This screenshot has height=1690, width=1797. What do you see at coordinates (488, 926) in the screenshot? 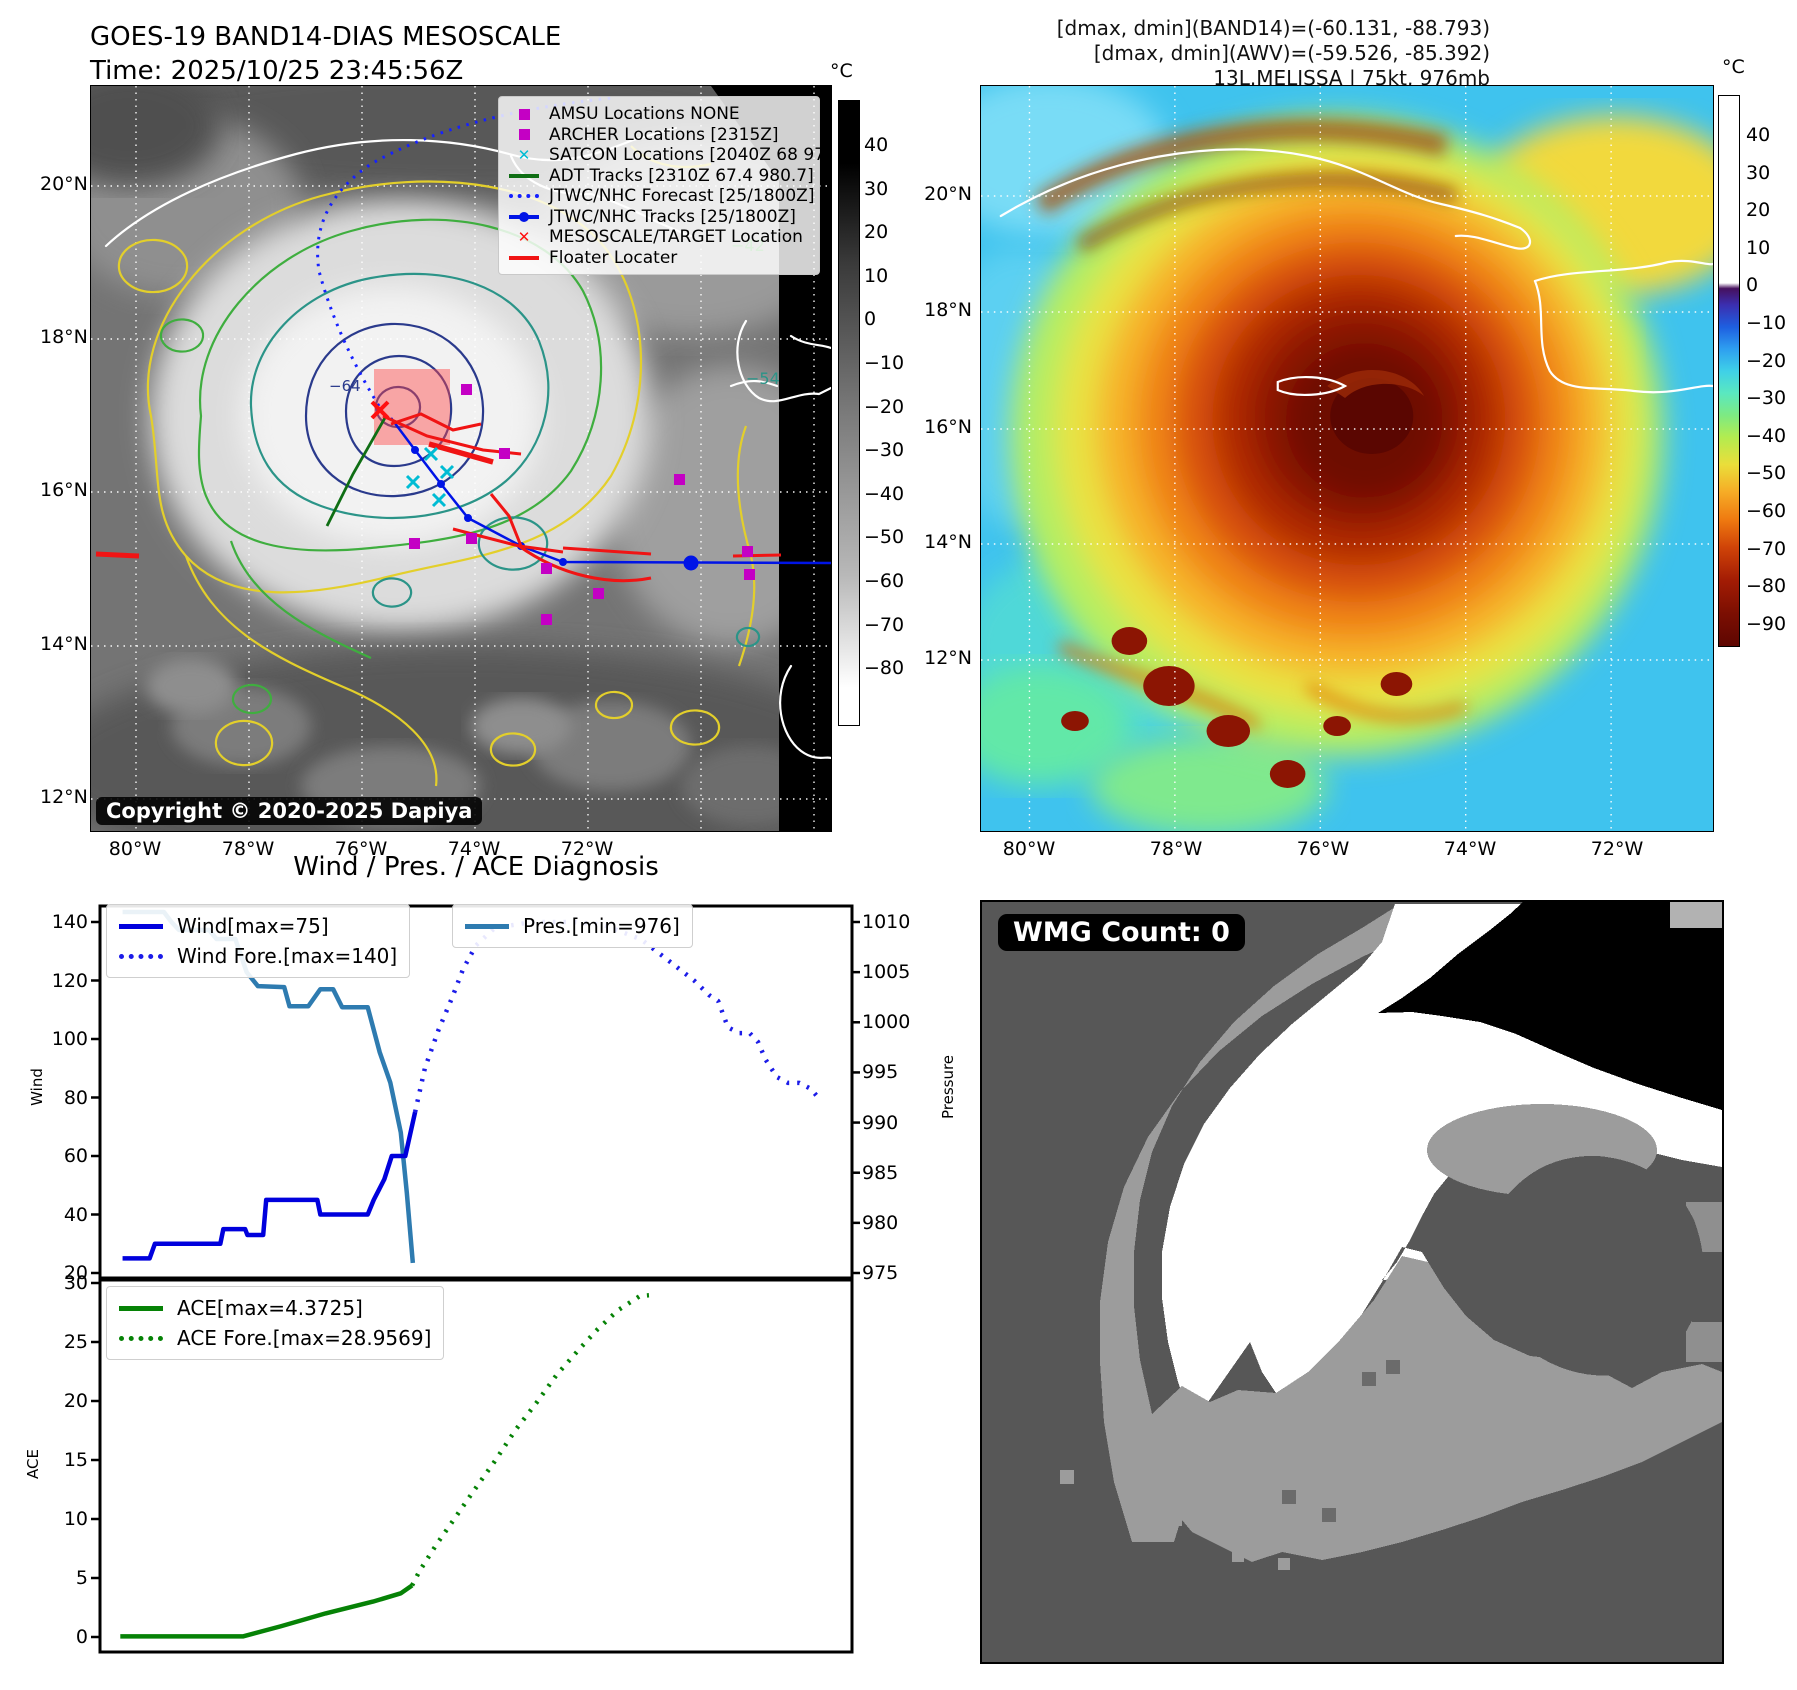
I see `pressure-line-icon` at bounding box center [488, 926].